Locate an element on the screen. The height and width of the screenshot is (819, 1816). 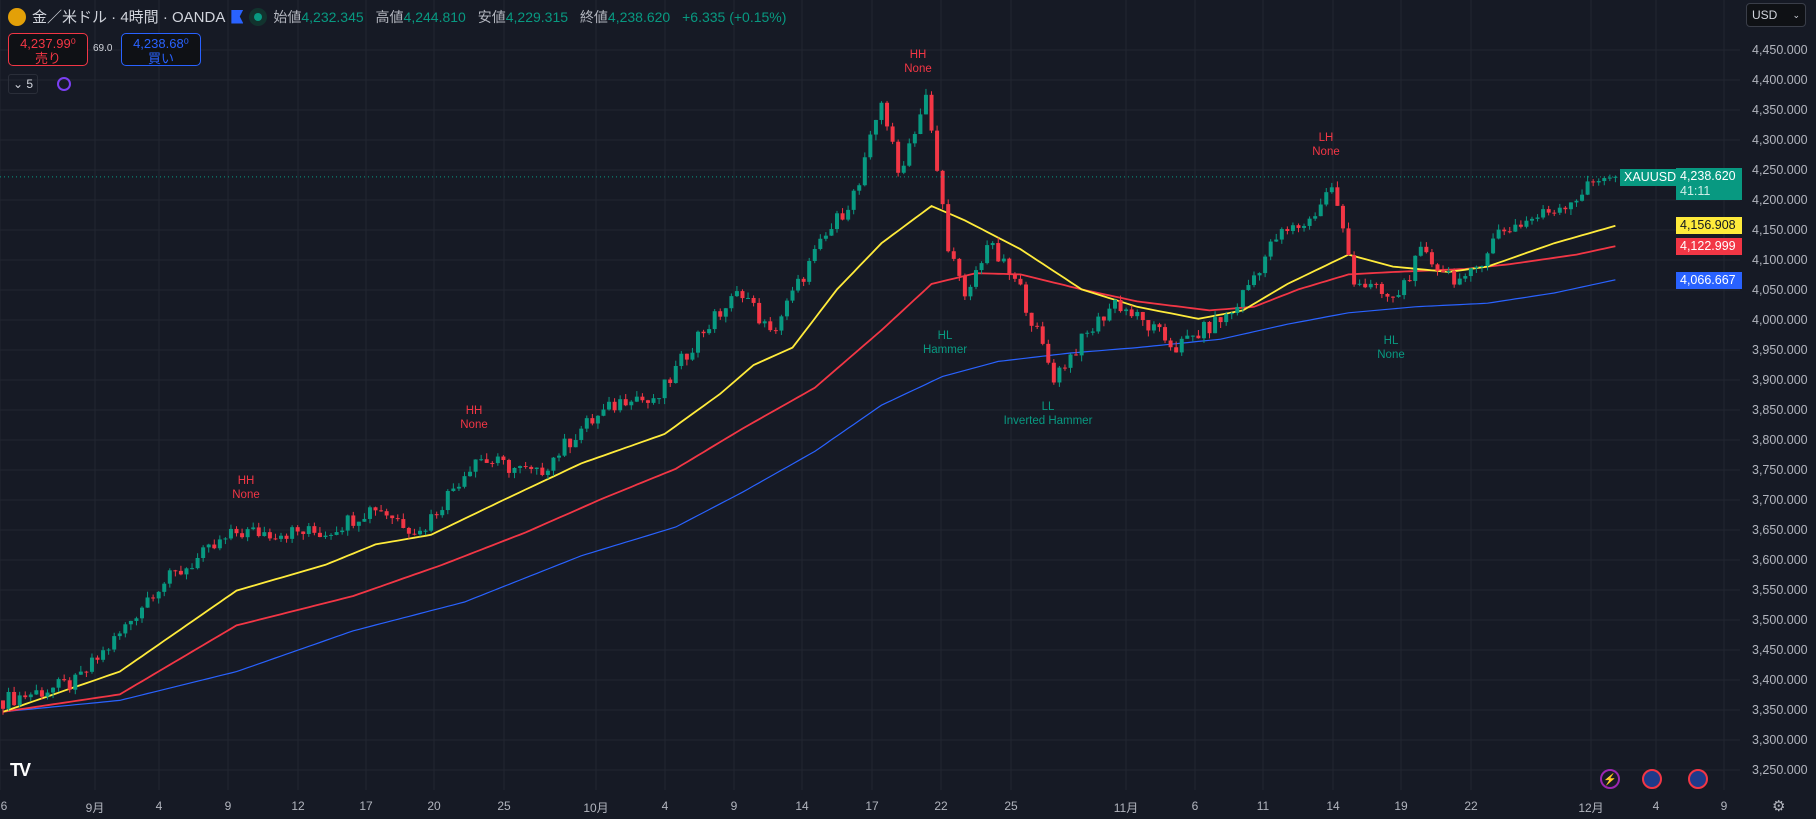
price-tick: 3,550.000 is located at coordinates (1780, 590).